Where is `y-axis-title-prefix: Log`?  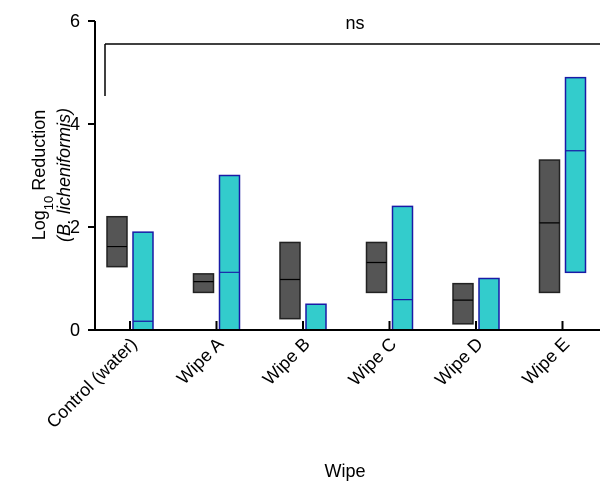 y-axis-title-prefix: Log is located at coordinates (39, 225).